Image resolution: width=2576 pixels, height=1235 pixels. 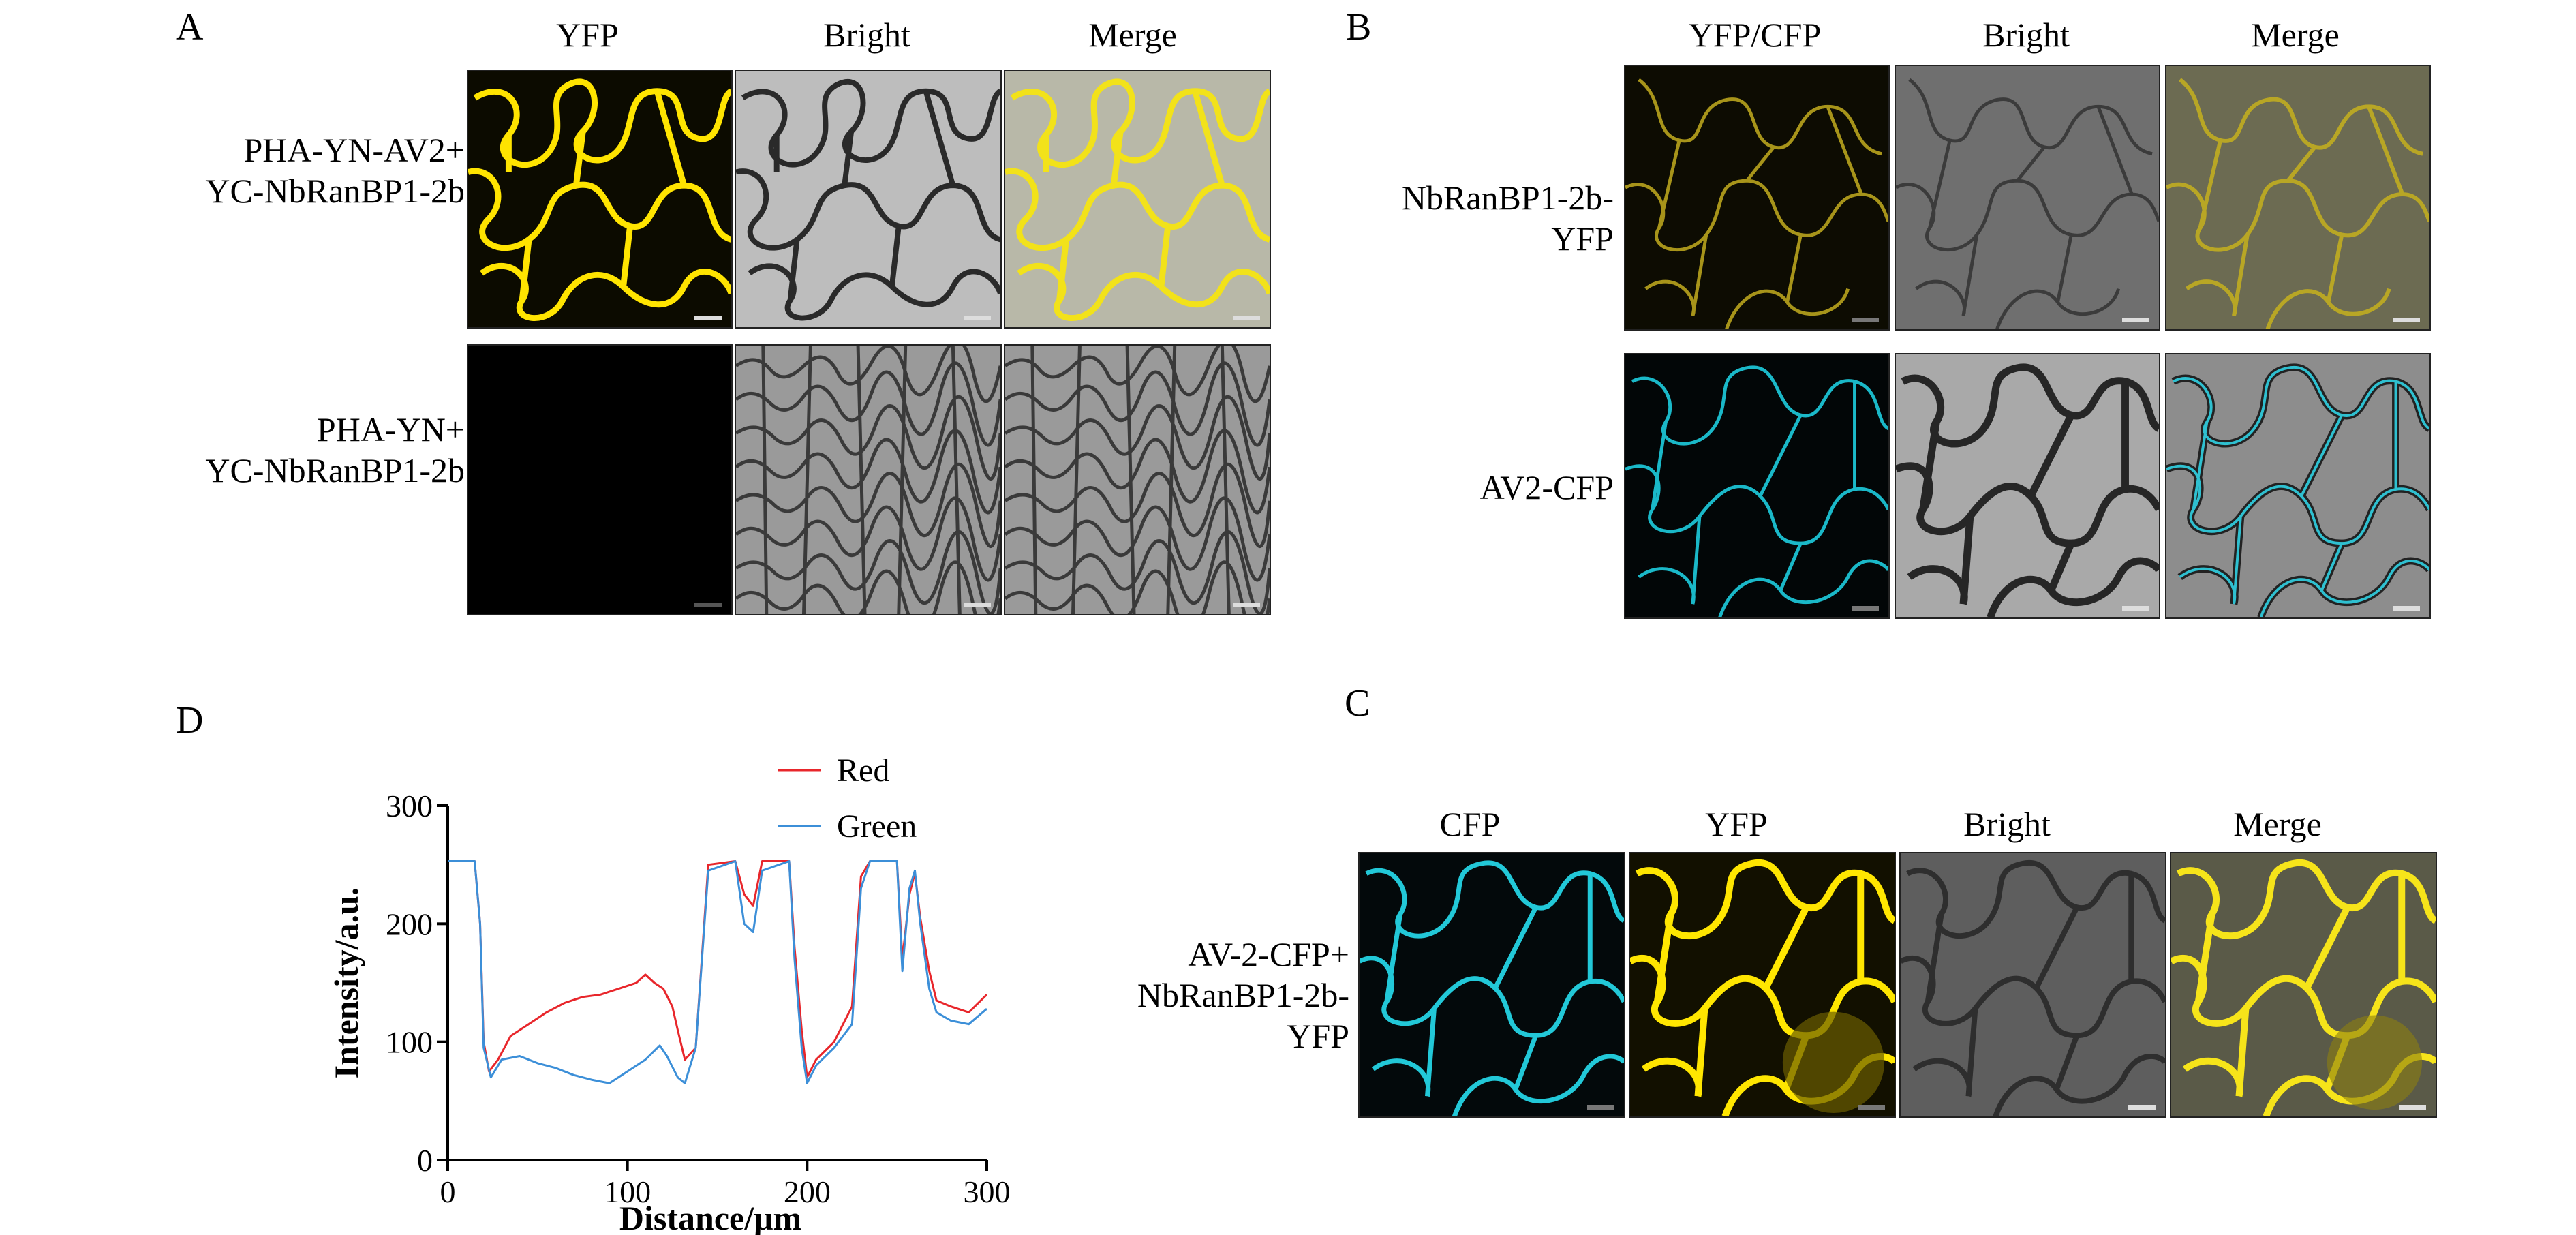 What do you see at coordinates (2026, 35) in the screenshot?
I see `panel-b-col-bright: Bright` at bounding box center [2026, 35].